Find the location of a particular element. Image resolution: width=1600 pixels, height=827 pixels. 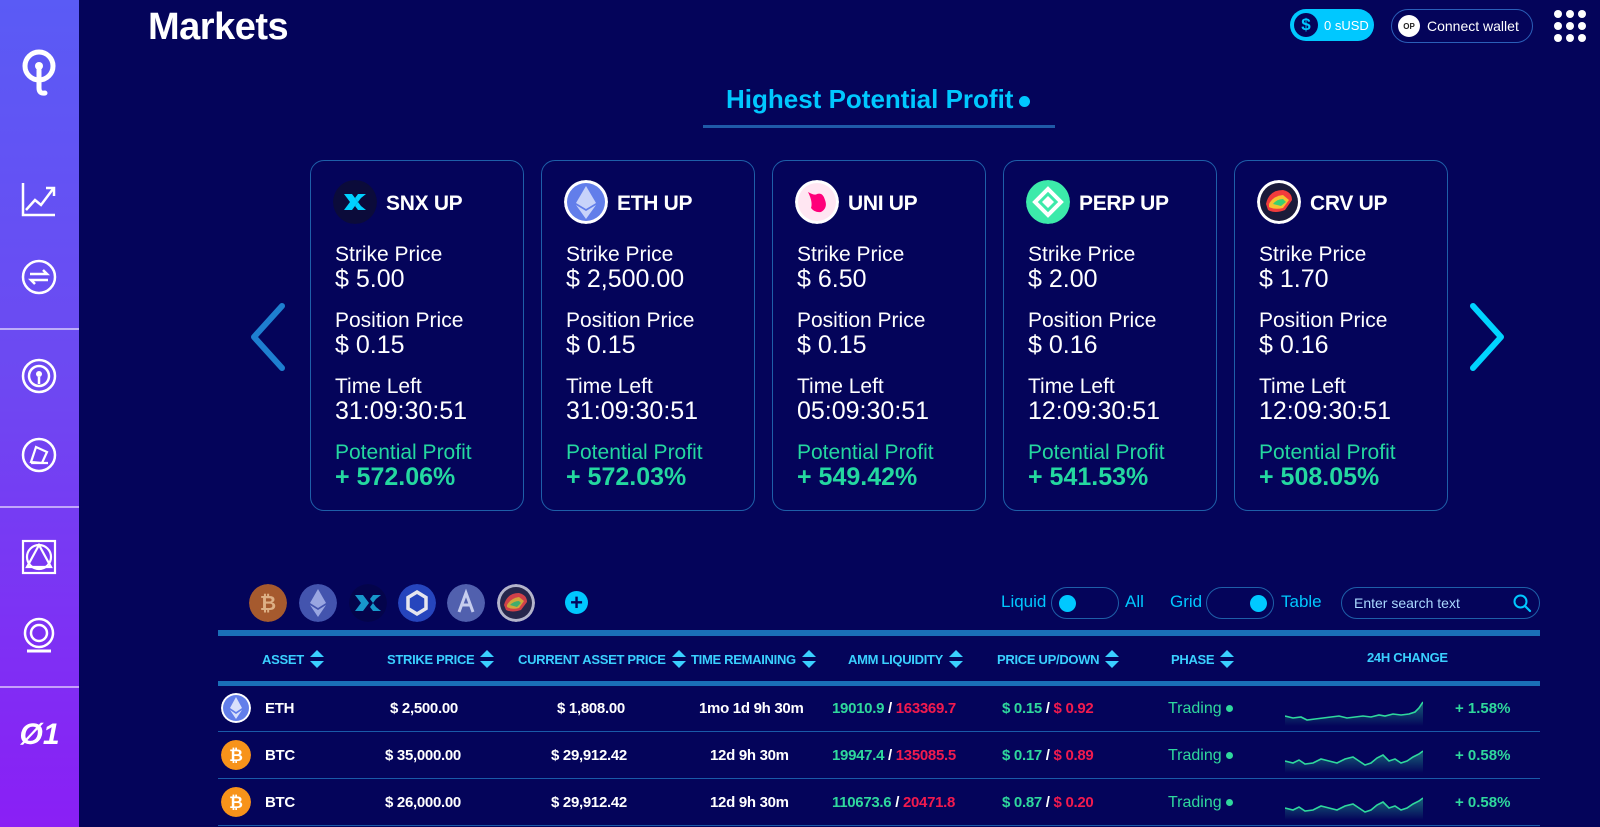

time-value: 12:09:30:51 is located at coordinates (1325, 411).